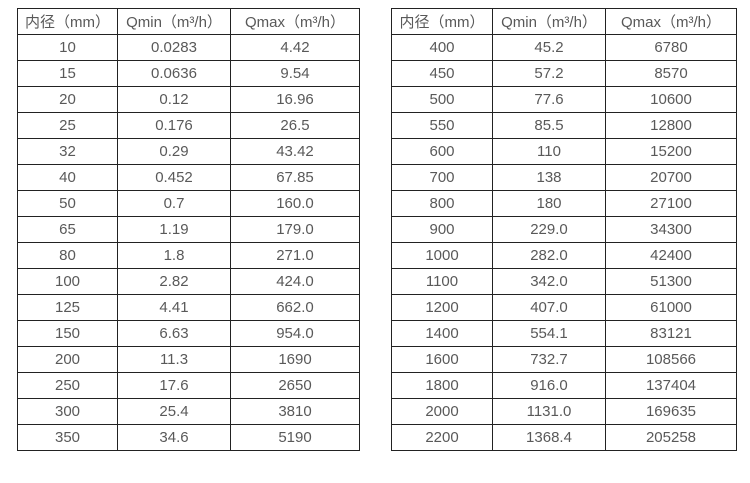 Image resolution: width=750 pixels, height=483 pixels. What do you see at coordinates (67, 307) in the screenshot?
I see `table-cell: 125` at bounding box center [67, 307].